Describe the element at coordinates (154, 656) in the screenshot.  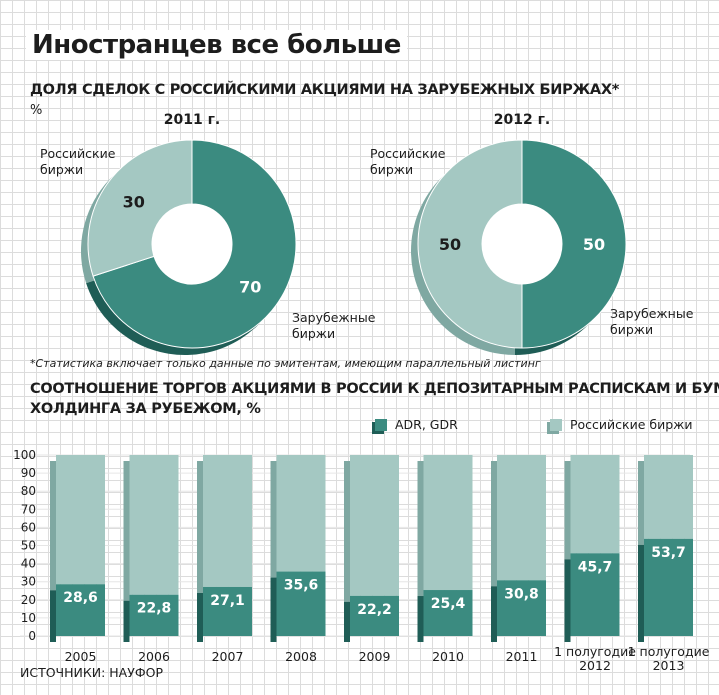
I see `x-tick-label: 2006` at that location.